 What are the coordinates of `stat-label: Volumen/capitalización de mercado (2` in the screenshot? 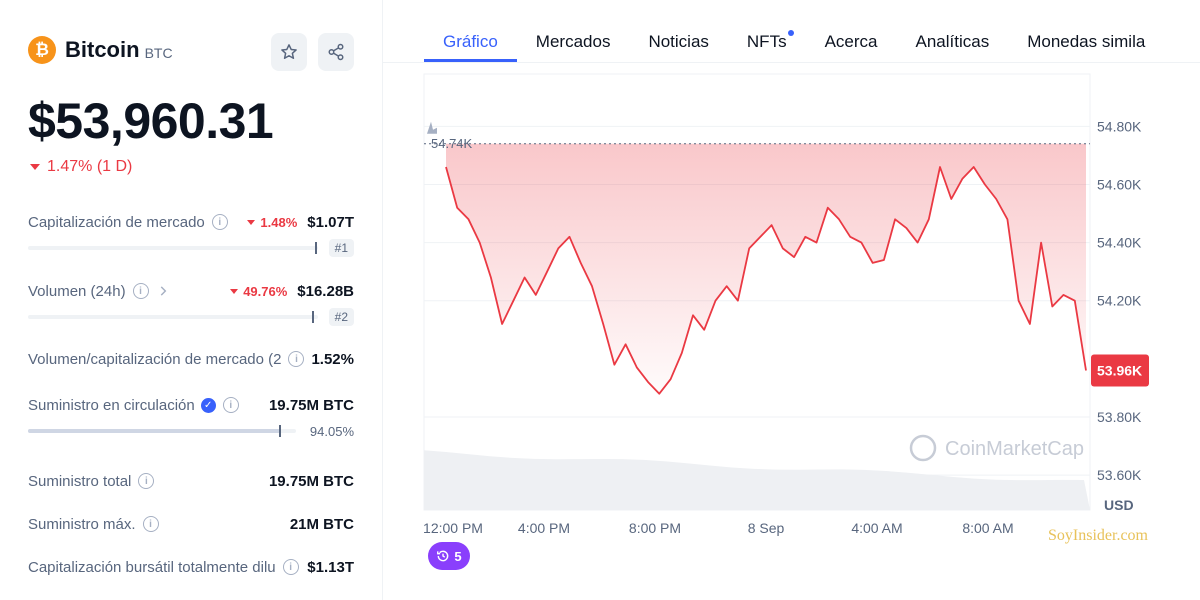 It's located at (155, 359).